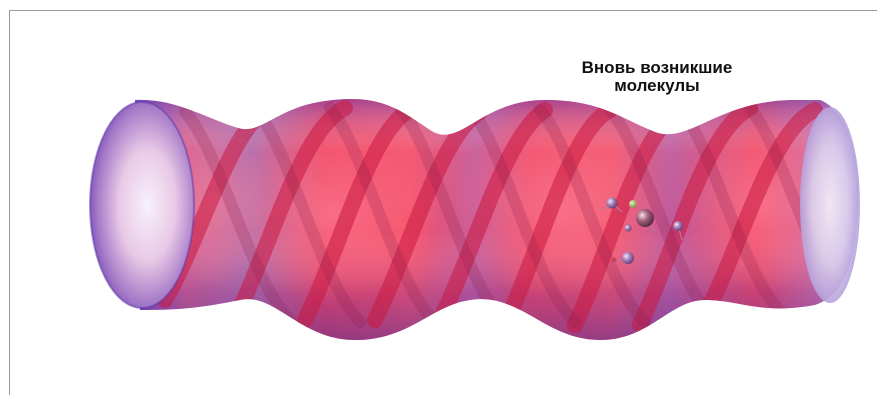 Image resolution: width=879 pixels, height=397 pixels. I want to click on new-molecules, so click(641, 230).